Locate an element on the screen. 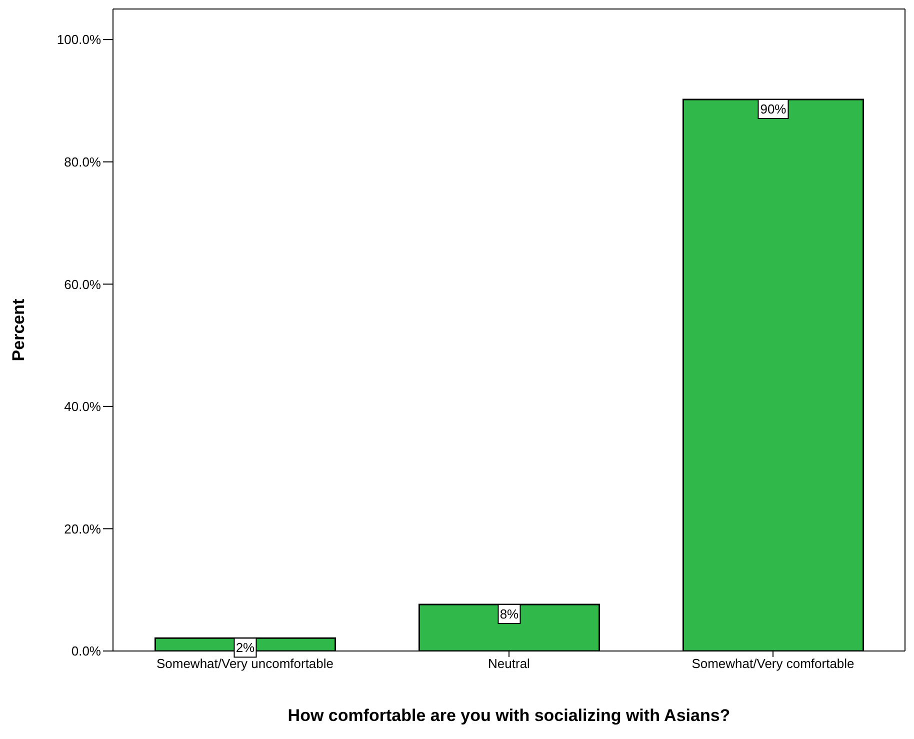 Image resolution: width=914 pixels, height=739 pixels. x-tick-label: Somewhat/Very comfortable is located at coordinates (773, 664).